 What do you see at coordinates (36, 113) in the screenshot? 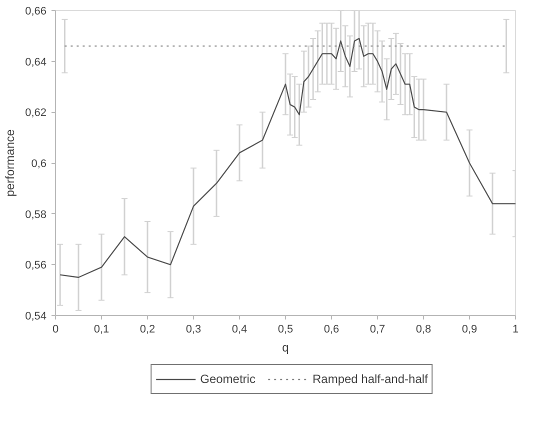
I see `y-tick-label: 0,62` at bounding box center [36, 113].